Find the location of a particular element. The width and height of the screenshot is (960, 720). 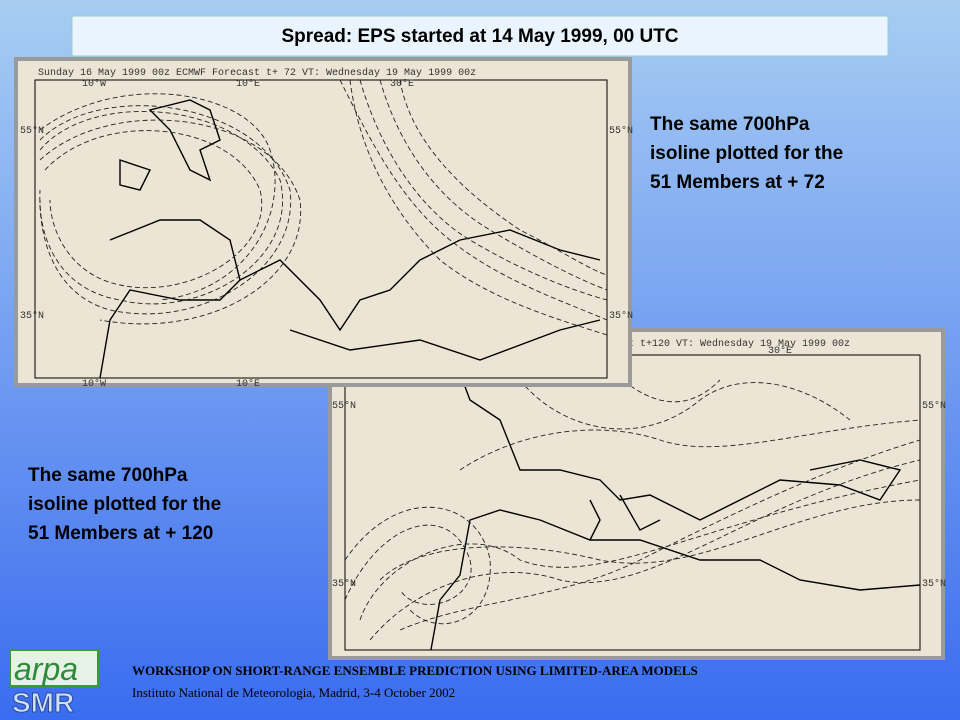

title-box is located at coordinates (480, 36).